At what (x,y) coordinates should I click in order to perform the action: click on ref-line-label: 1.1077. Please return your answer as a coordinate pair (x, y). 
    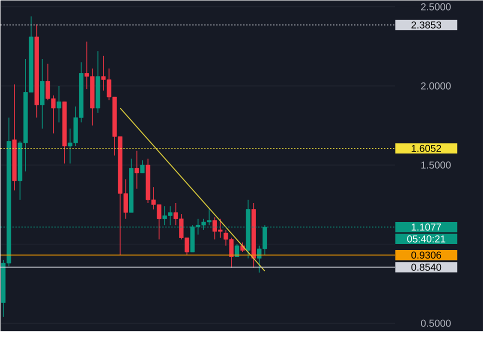
    Looking at the image, I should click on (427, 227).